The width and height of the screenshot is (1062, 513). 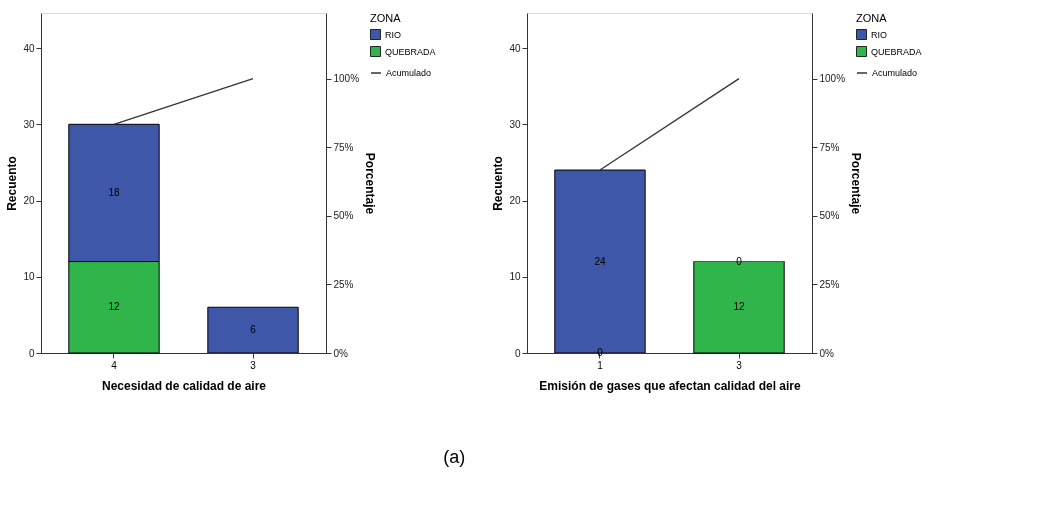 I want to click on data-label: 24, so click(x=600, y=261).